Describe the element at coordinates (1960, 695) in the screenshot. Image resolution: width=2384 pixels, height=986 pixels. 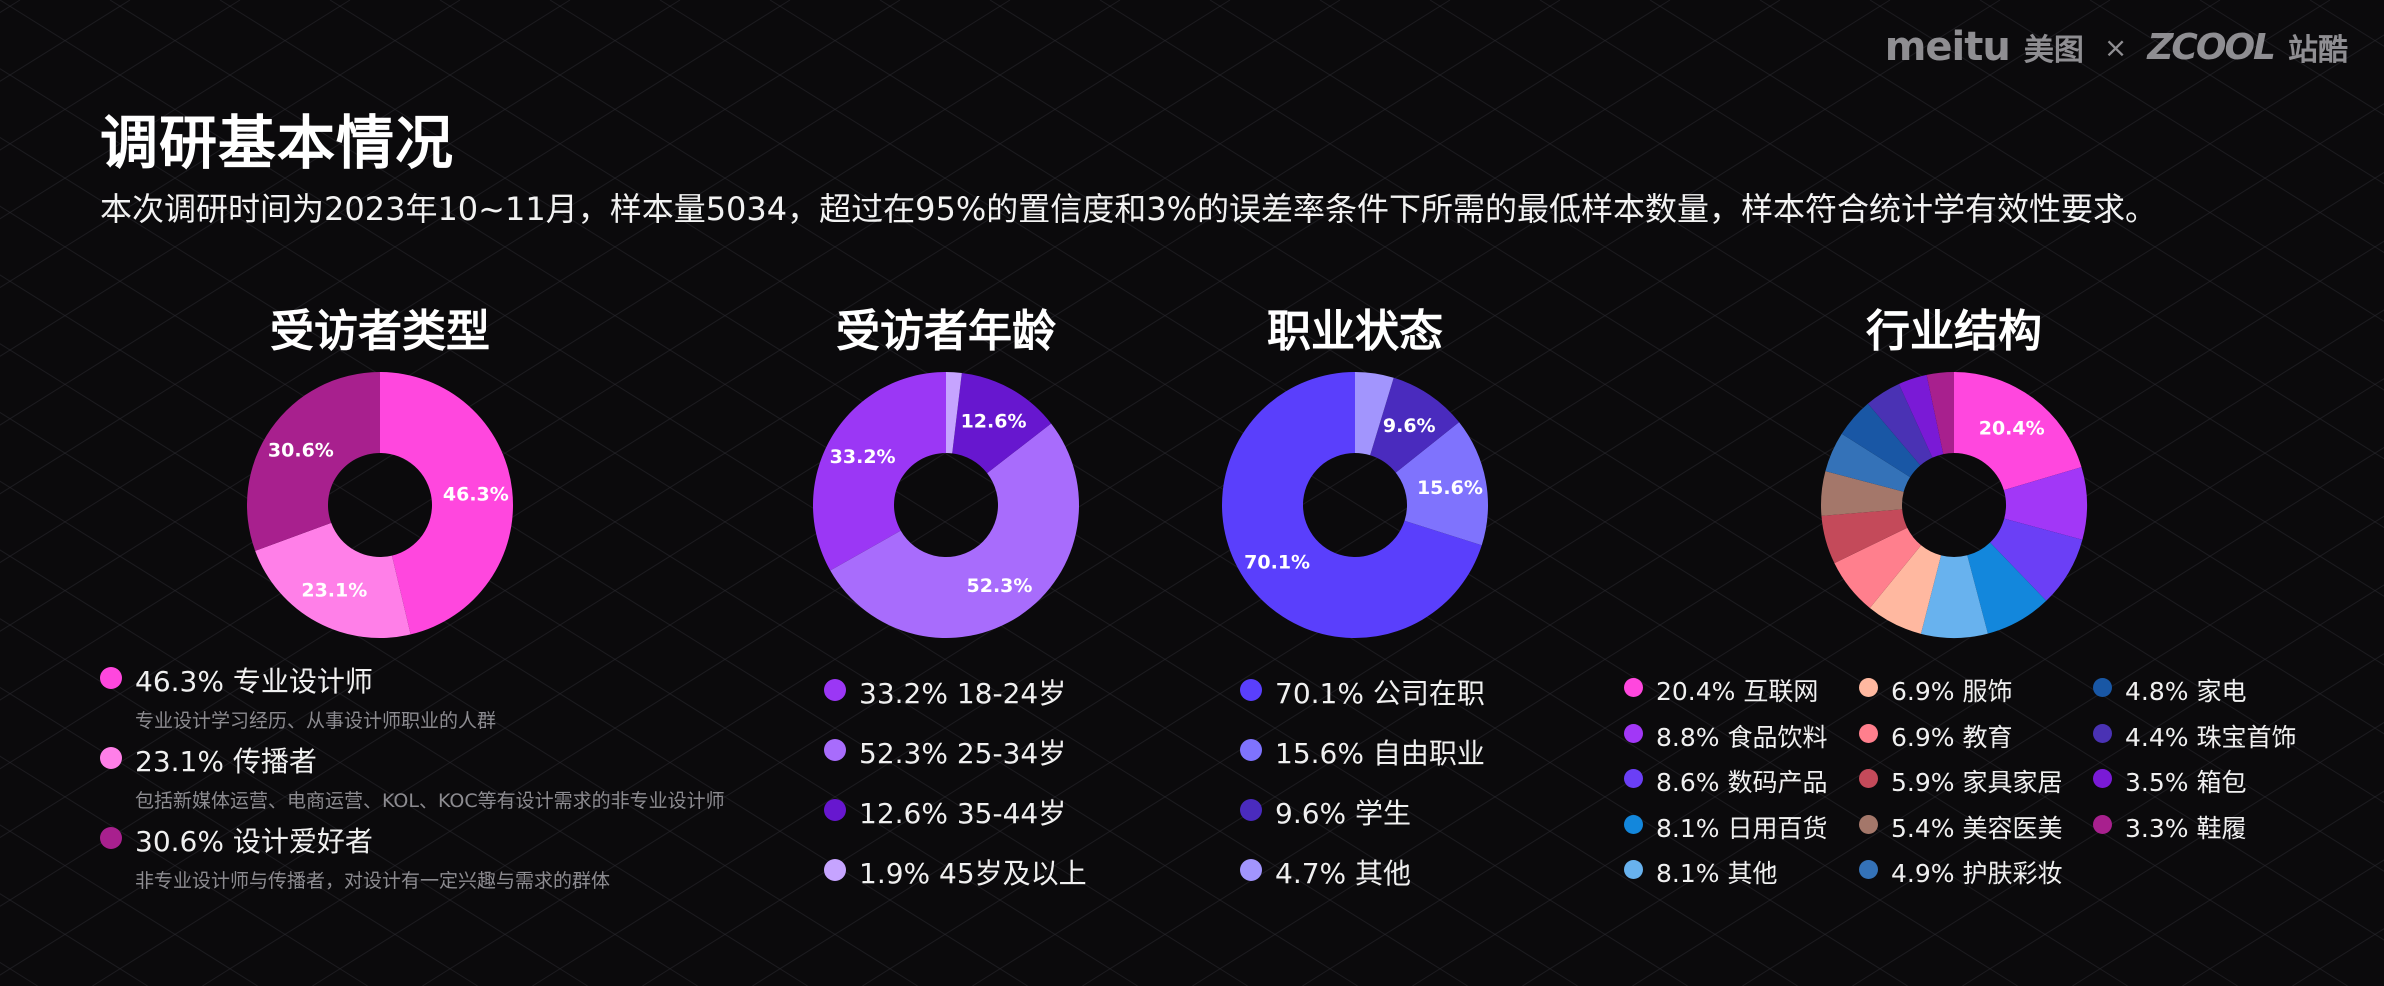
I see `legend-item: 6.9% 服饰` at that location.